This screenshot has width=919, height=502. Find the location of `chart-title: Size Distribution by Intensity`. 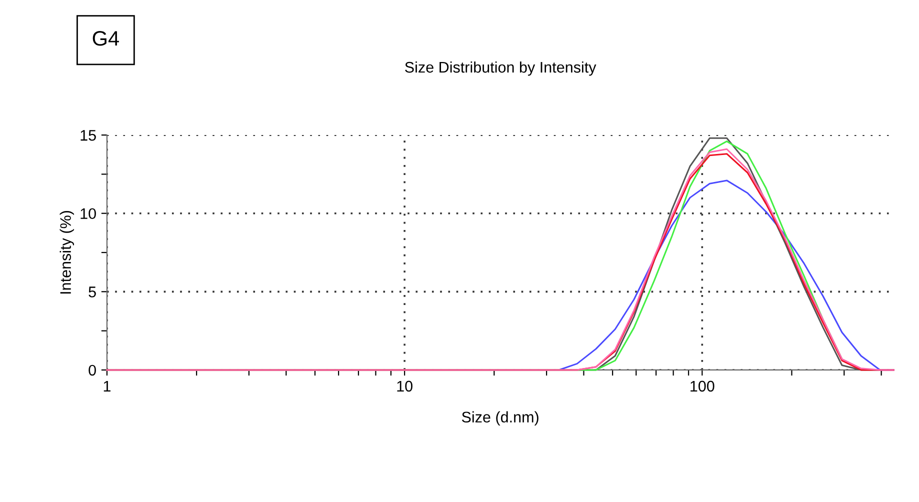

chart-title: Size Distribution by Intensity is located at coordinates (500, 68).